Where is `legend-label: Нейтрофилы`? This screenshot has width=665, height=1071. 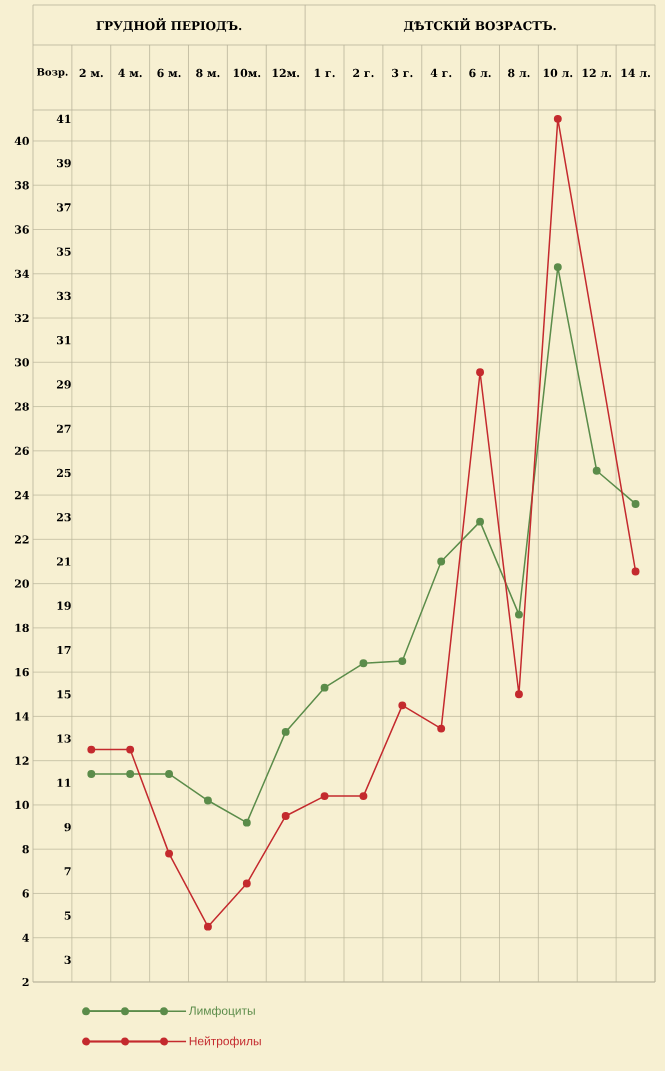
legend-label: Нейтрофилы is located at coordinates (225, 1042).